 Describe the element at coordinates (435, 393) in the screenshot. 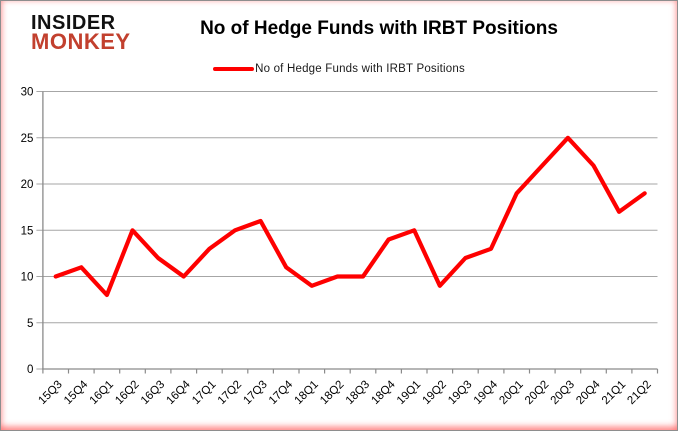

I see `x-axis-tick-label: 19Q2` at that location.